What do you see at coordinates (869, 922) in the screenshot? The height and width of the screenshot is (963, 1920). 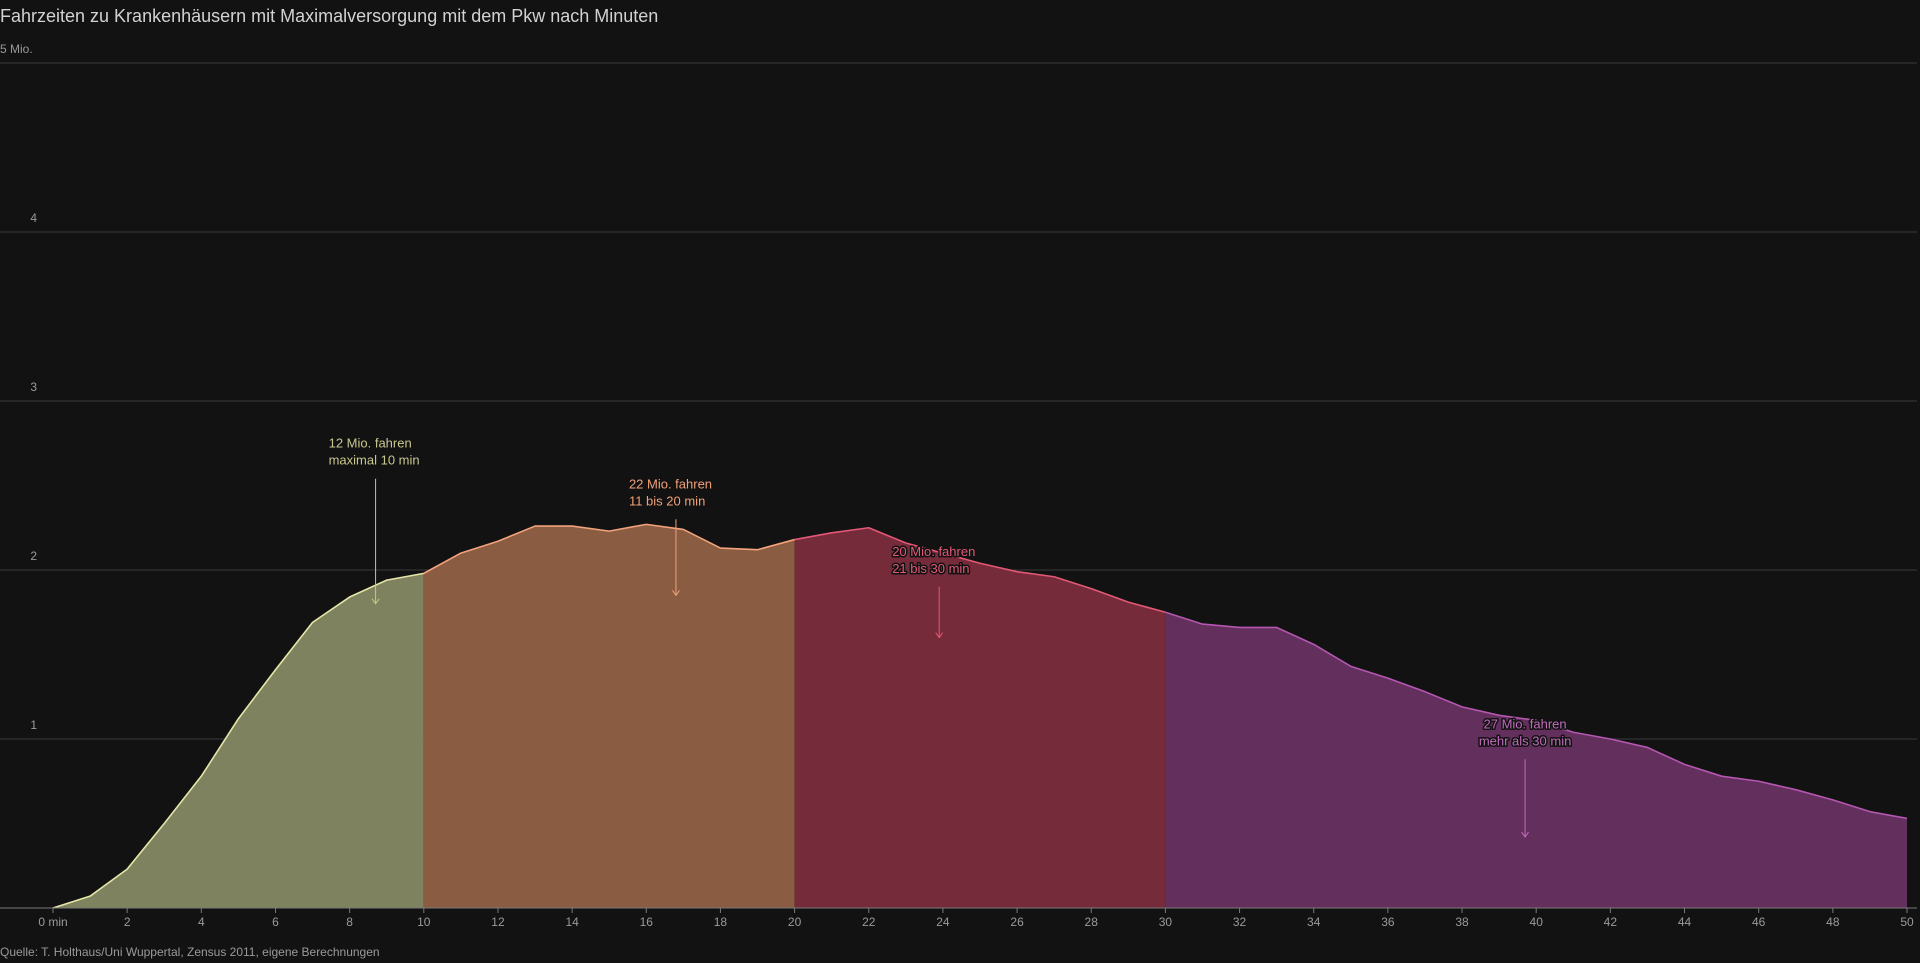 I see `x-tick-label: 22` at bounding box center [869, 922].